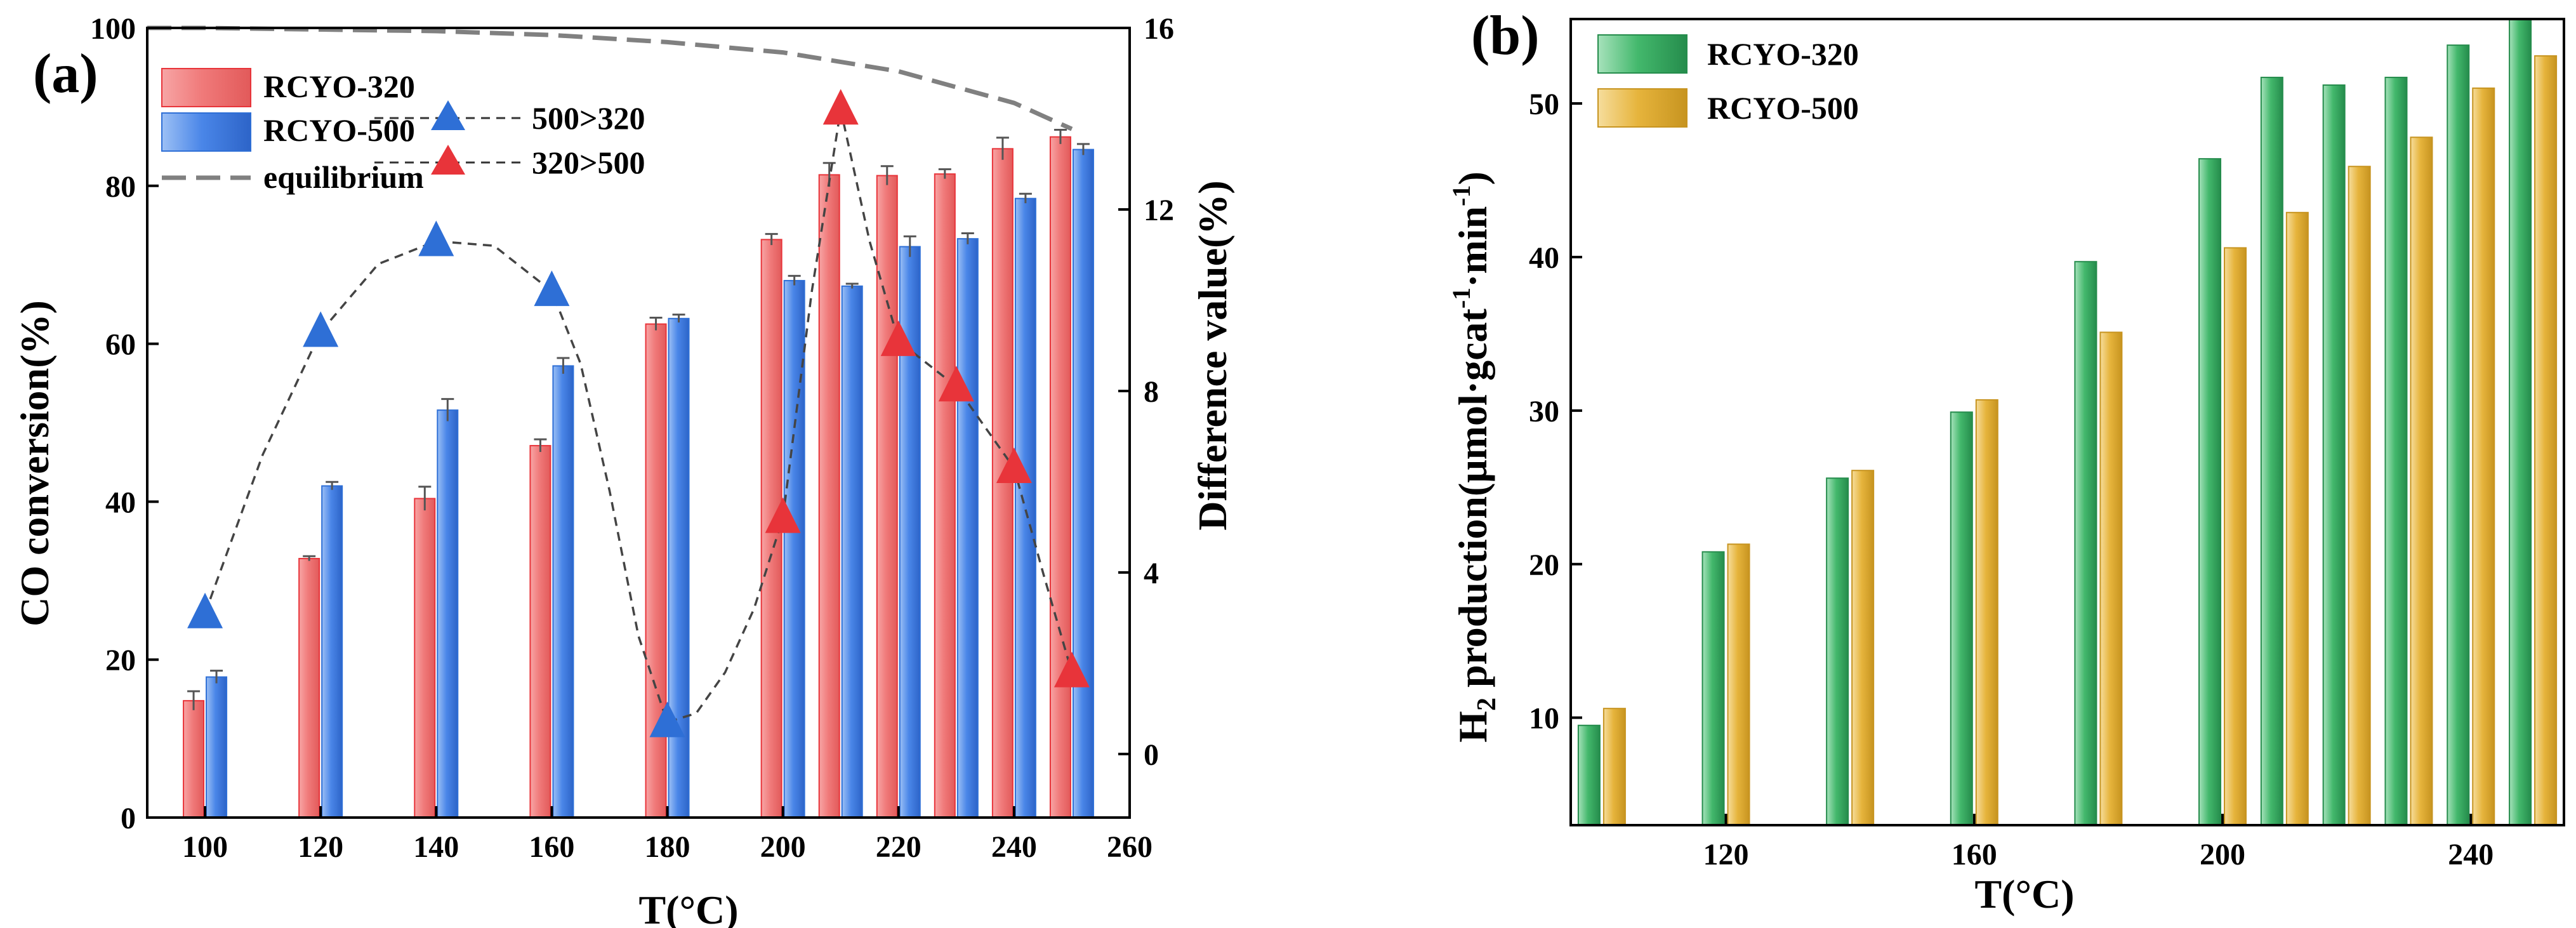 The width and height of the screenshot is (2576, 928). What do you see at coordinates (1159, 29) in the screenshot?
I see `y2-tick-label: 16` at bounding box center [1159, 29].